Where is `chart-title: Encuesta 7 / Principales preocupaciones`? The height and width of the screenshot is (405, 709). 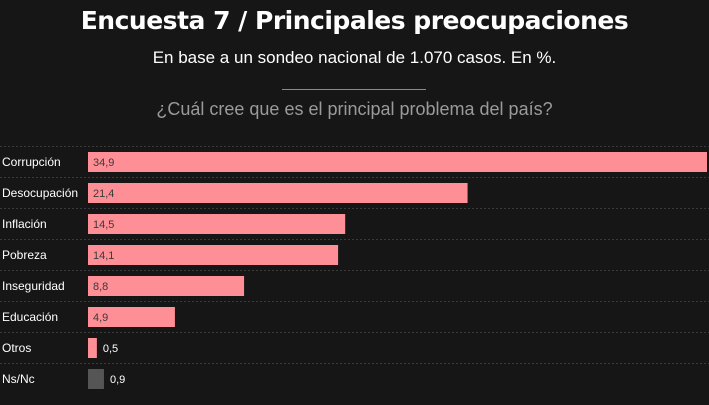 chart-title: Encuesta 7 / Principales preocupaciones is located at coordinates (354, 20).